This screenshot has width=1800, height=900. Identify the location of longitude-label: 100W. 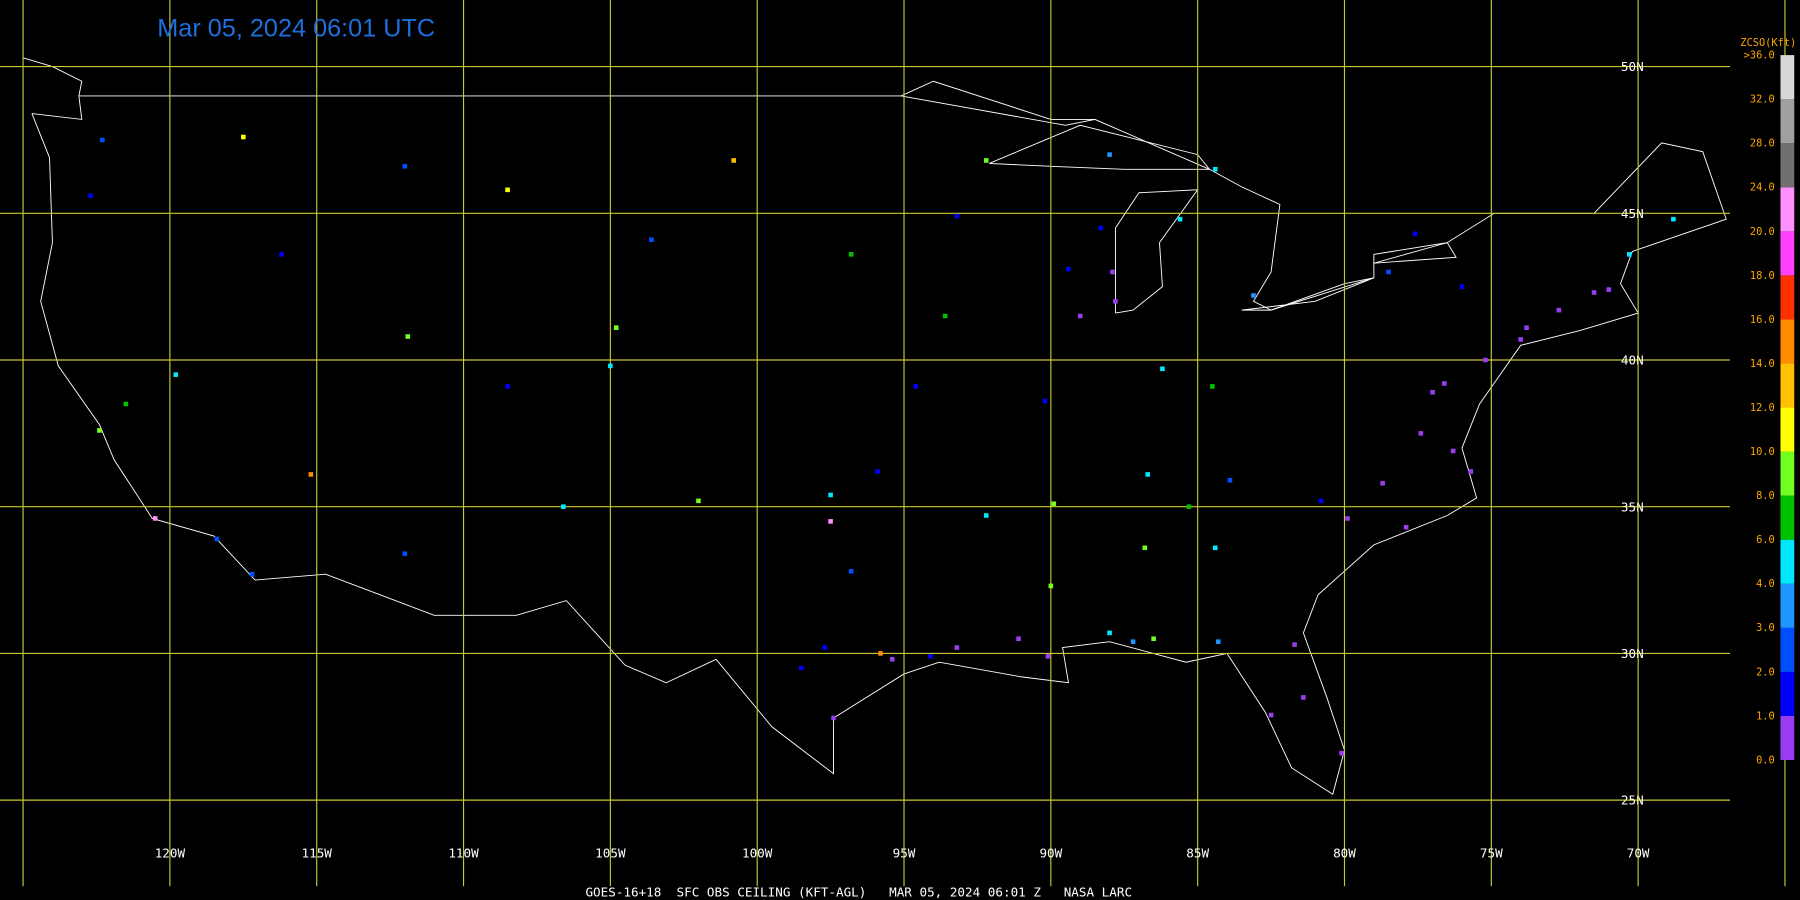
(757, 853).